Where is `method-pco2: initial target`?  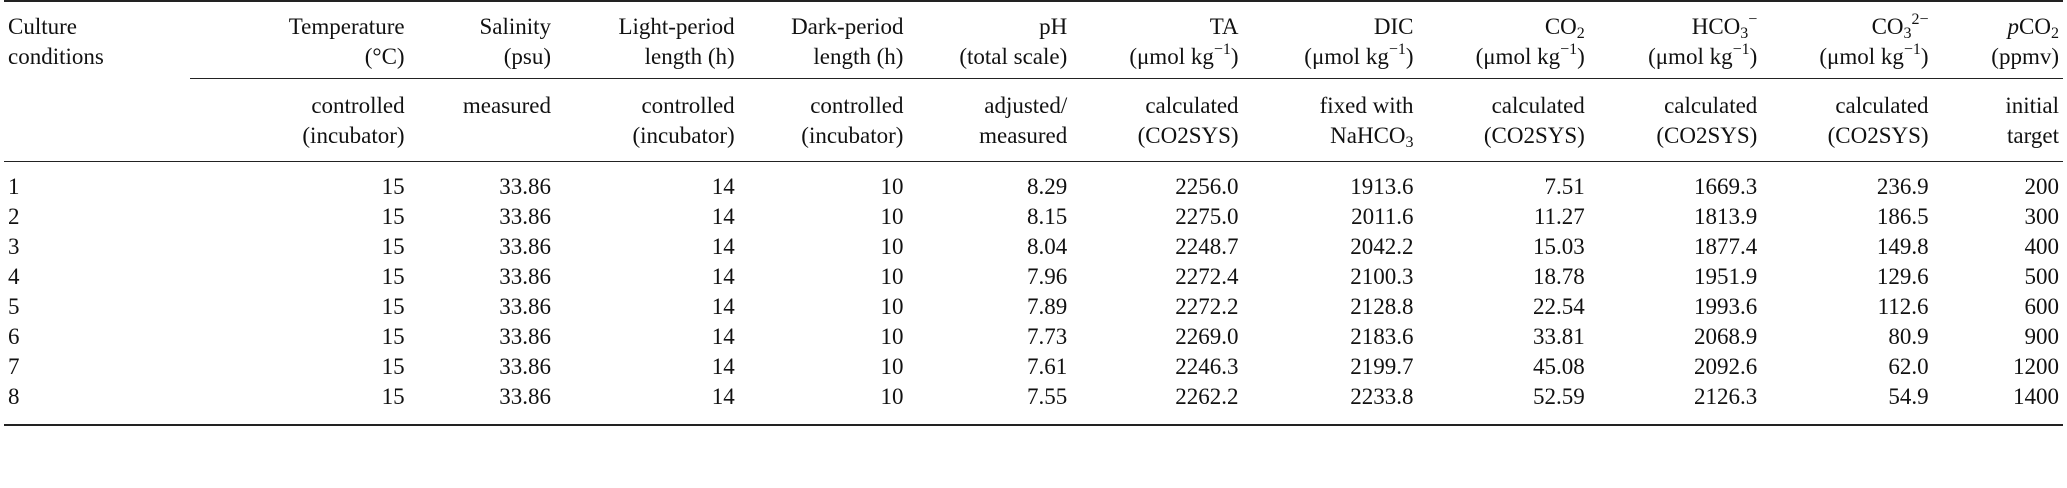 method-pco2: initial target is located at coordinates (1997, 120).